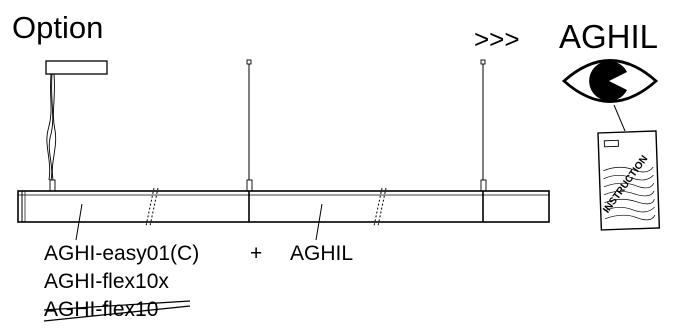  Describe the element at coordinates (322, 253) in the screenshot. I see `product-label-aghil: AGHIL` at that location.